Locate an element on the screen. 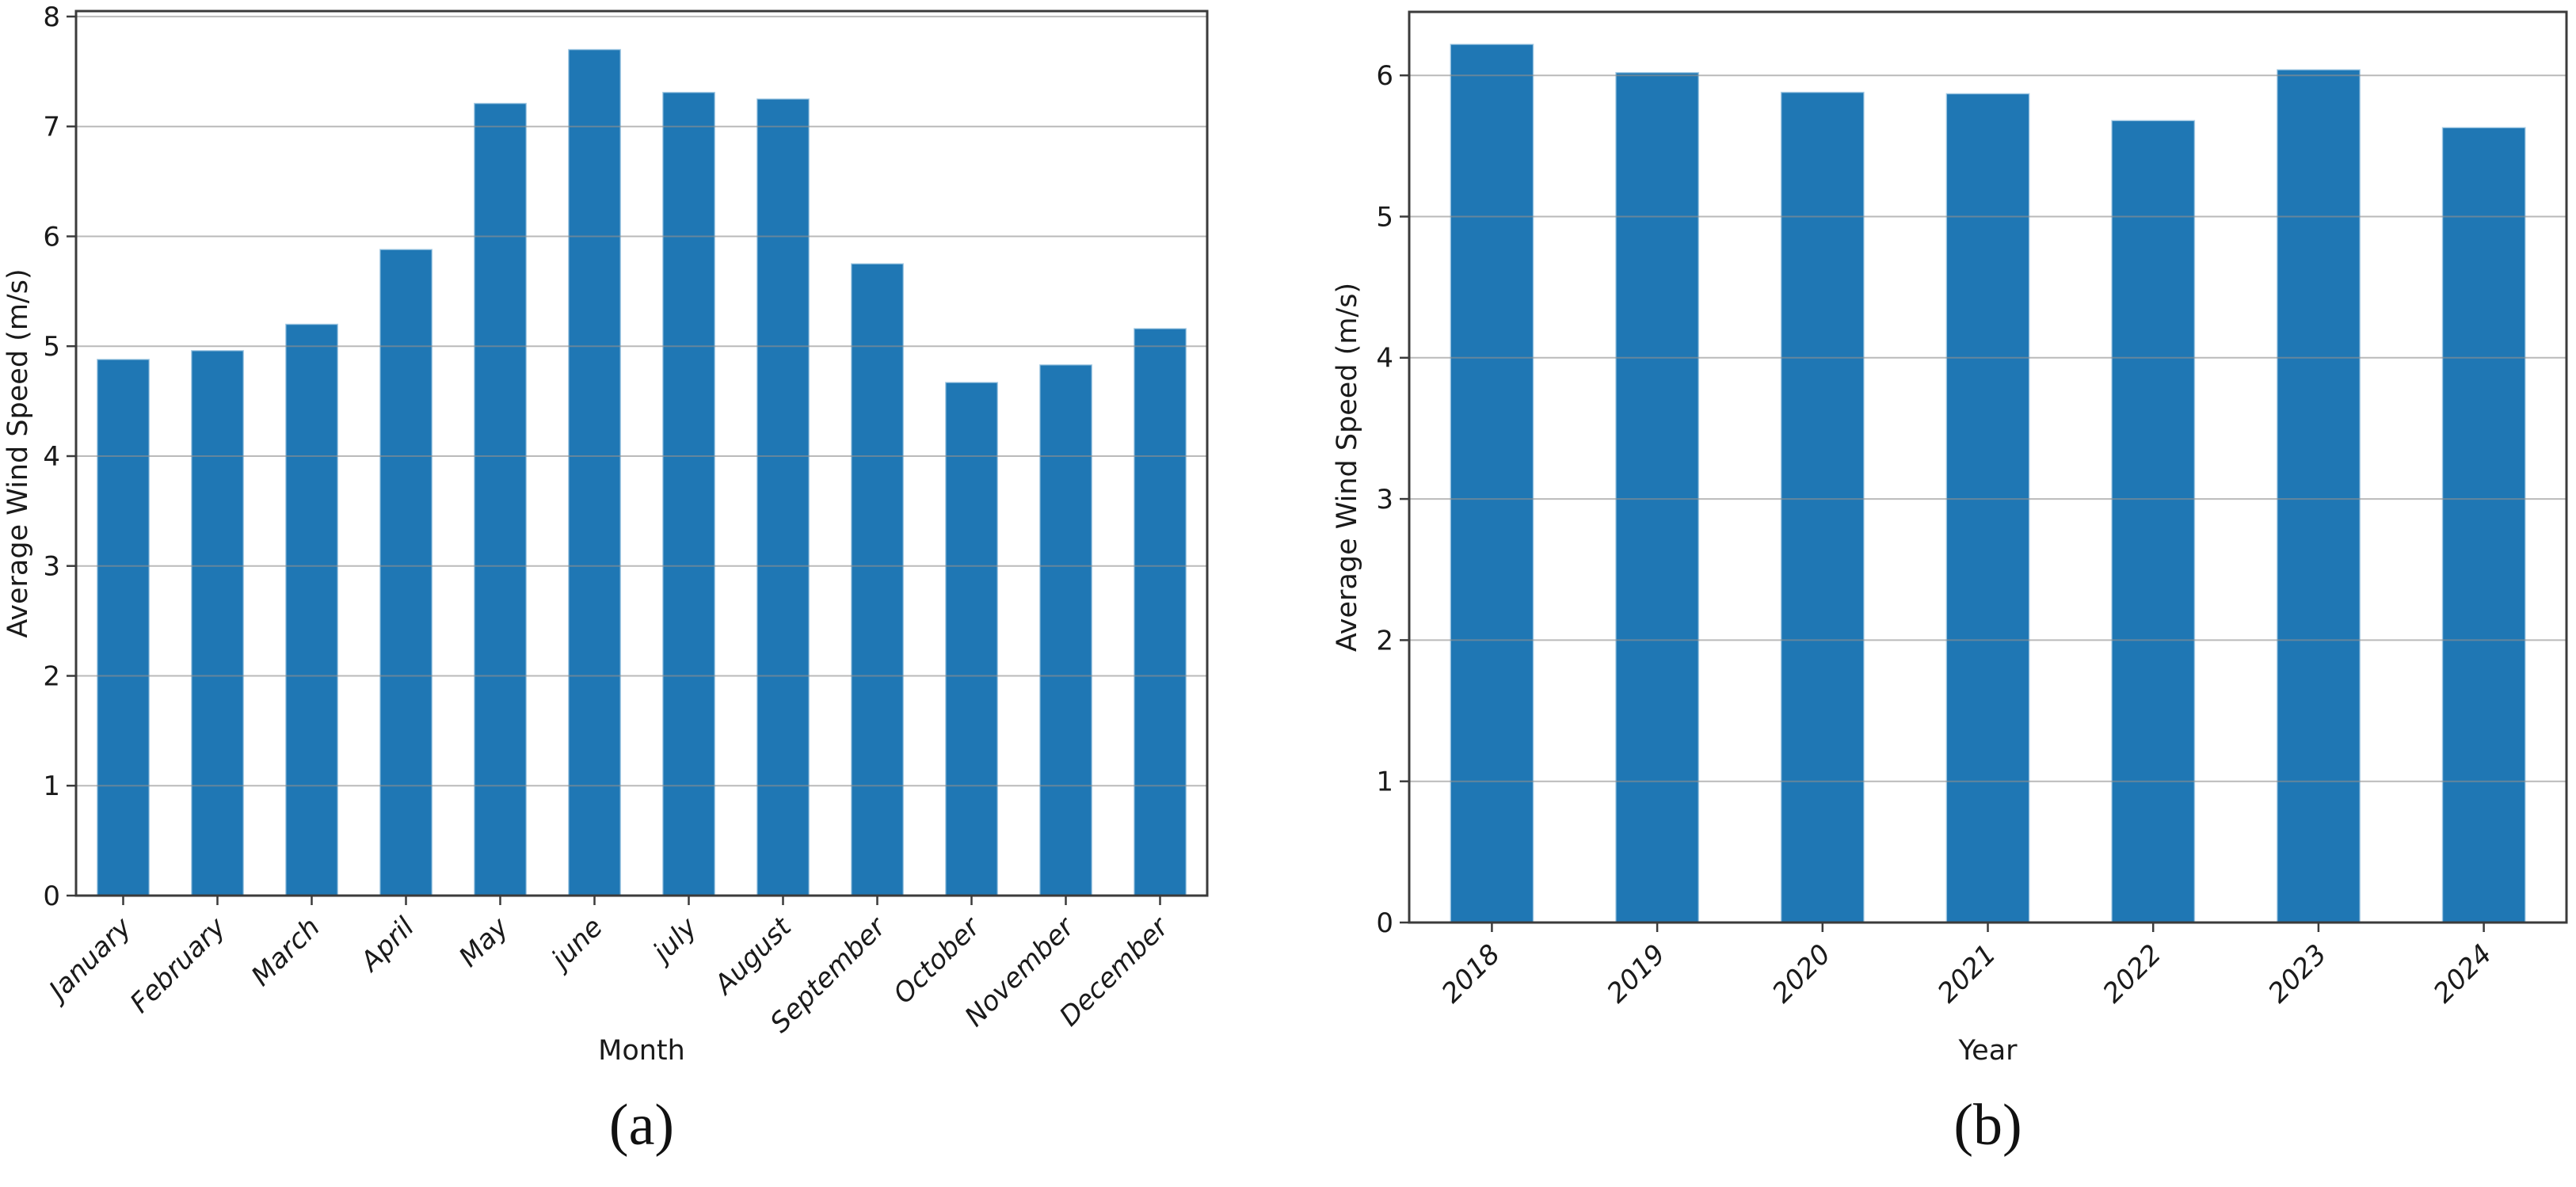  bar-july is located at coordinates (689, 493).